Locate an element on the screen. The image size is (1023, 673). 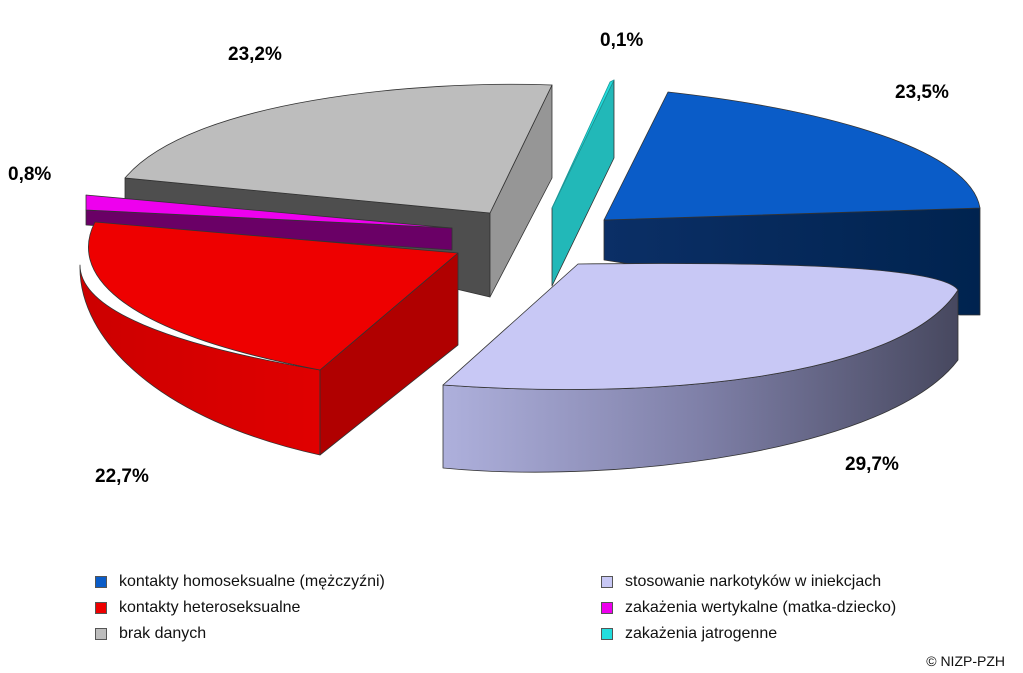
slice-homo is located at coordinates (792, 156).